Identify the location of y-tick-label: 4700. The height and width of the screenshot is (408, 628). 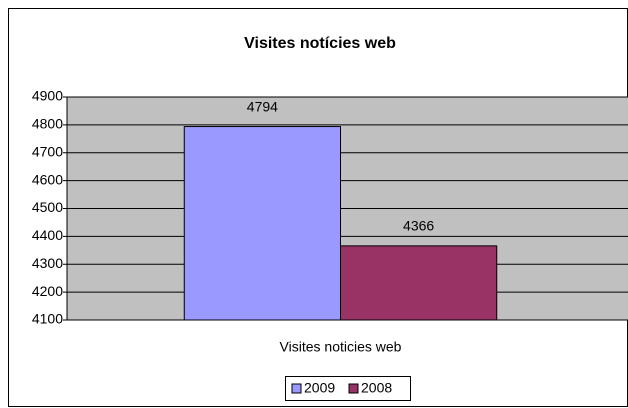
(47, 151).